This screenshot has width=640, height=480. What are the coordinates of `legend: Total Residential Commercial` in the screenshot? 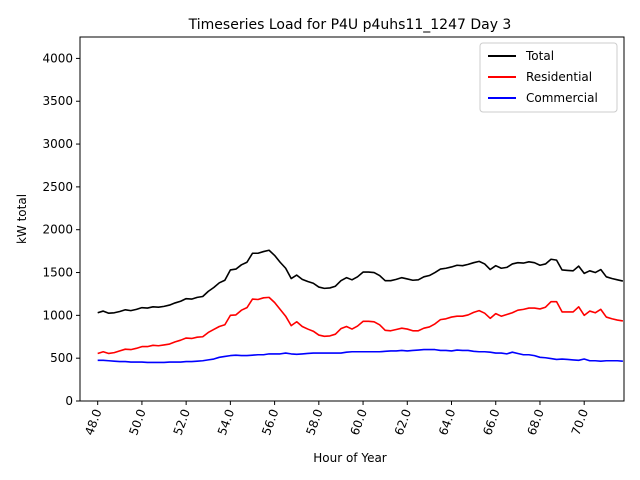 It's located at (548, 77).